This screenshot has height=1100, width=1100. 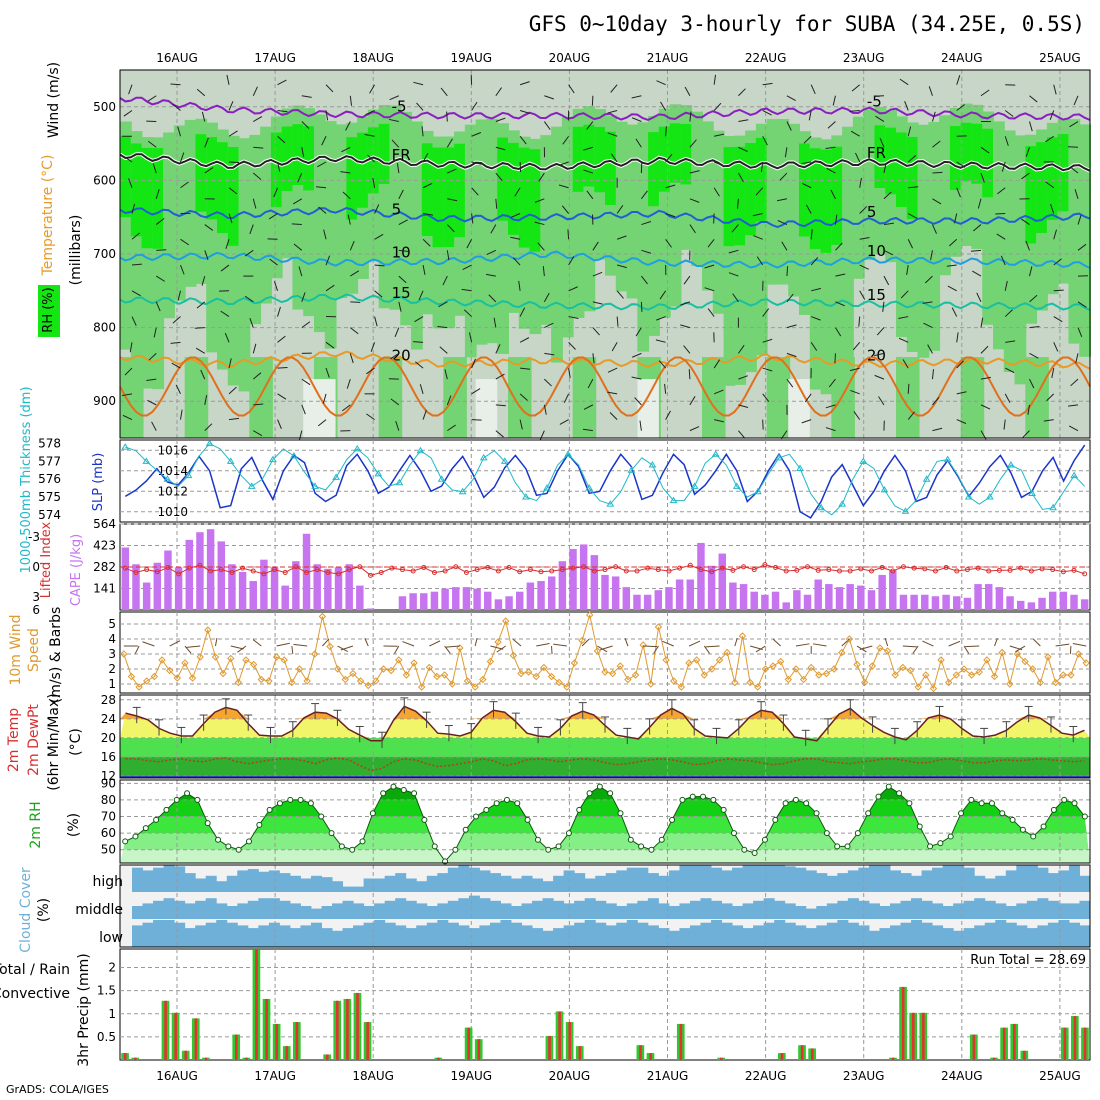 What do you see at coordinates (196, 397) in the screenshot?
I see `rh-band-low` at bounding box center [196, 397].